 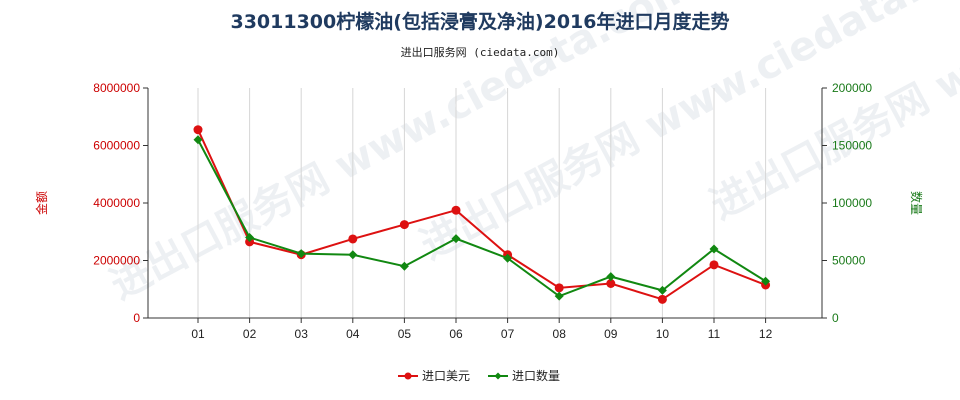 I want to click on x-tick-label: 12, so click(x=766, y=334).